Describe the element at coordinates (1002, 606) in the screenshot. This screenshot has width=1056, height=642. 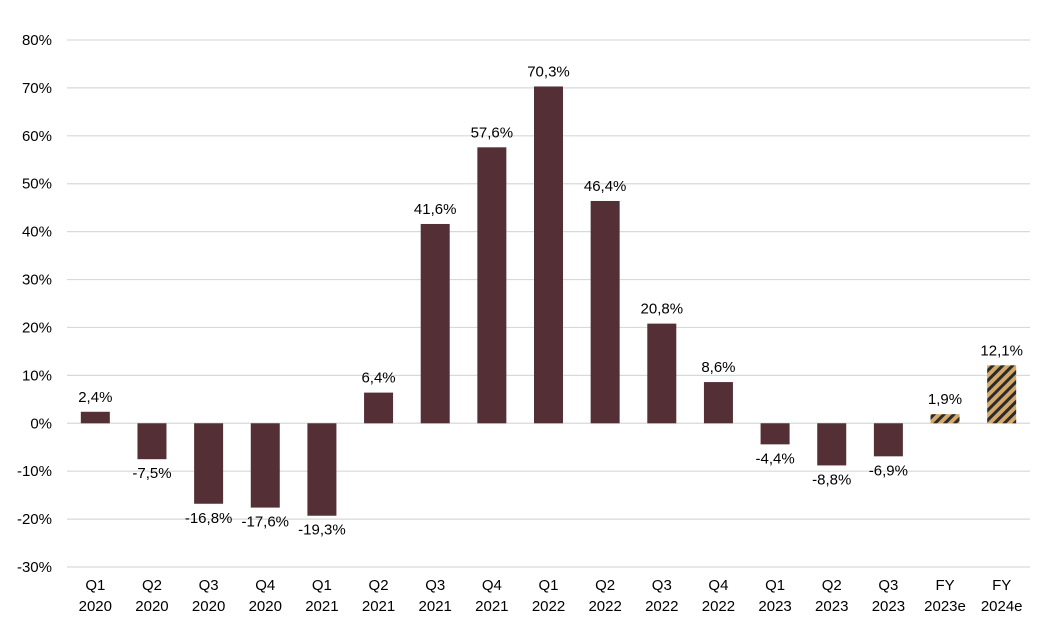
I see `x-category-year: 2024e` at that location.